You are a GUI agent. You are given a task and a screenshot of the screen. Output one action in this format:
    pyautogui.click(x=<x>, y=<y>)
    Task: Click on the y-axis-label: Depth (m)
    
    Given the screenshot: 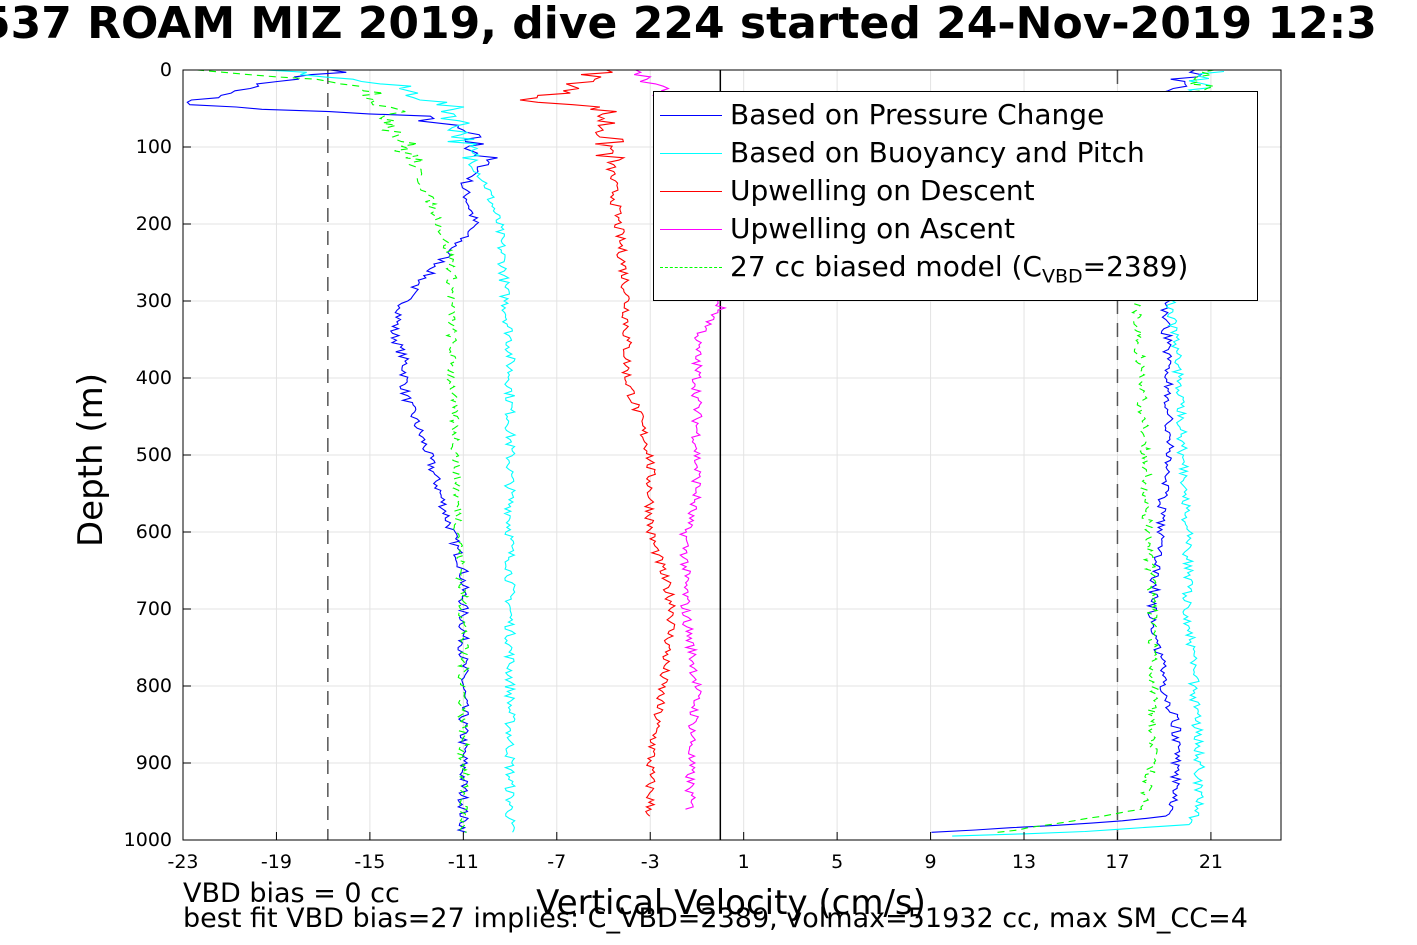 What is the action you would take?
    pyautogui.click(x=91, y=460)
    